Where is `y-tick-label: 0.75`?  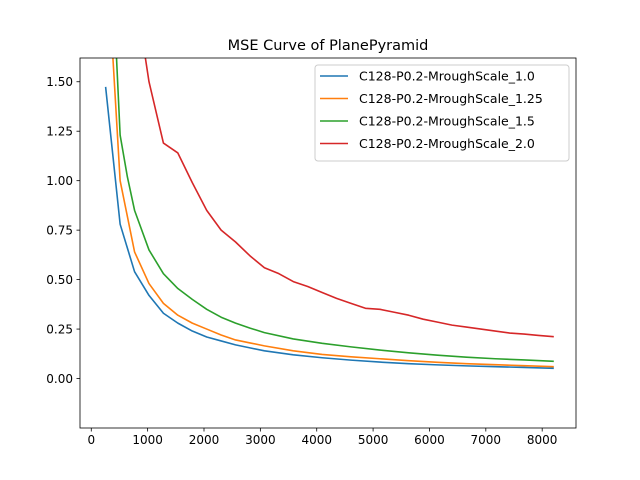 y-tick-label: 0.75 is located at coordinates (59, 230).